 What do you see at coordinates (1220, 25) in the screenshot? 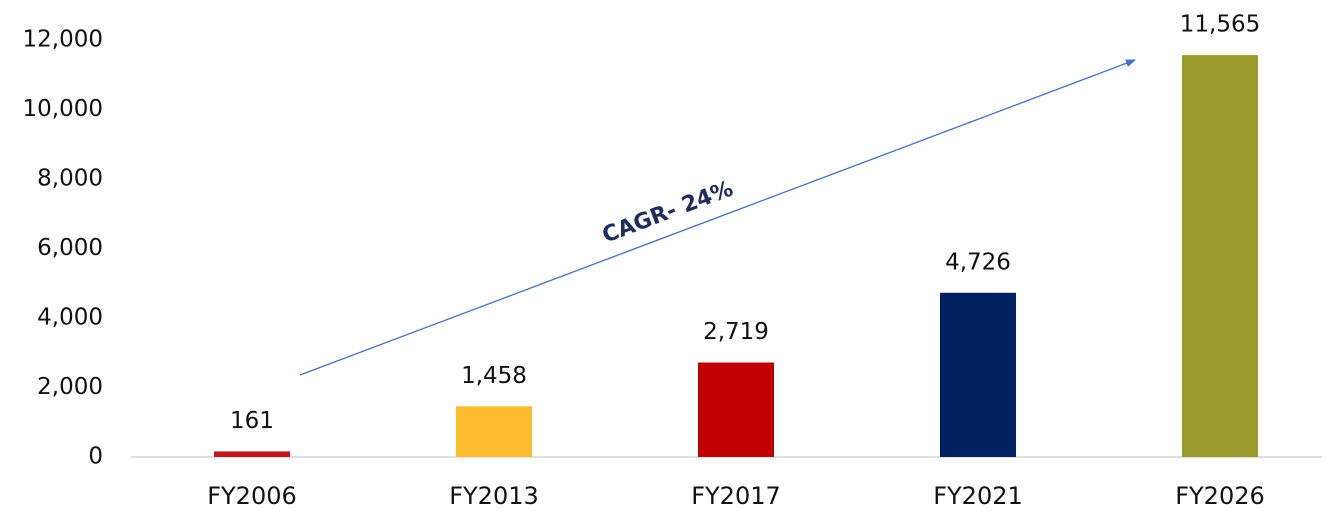
I see `data-label: 11,565` at bounding box center [1220, 25].